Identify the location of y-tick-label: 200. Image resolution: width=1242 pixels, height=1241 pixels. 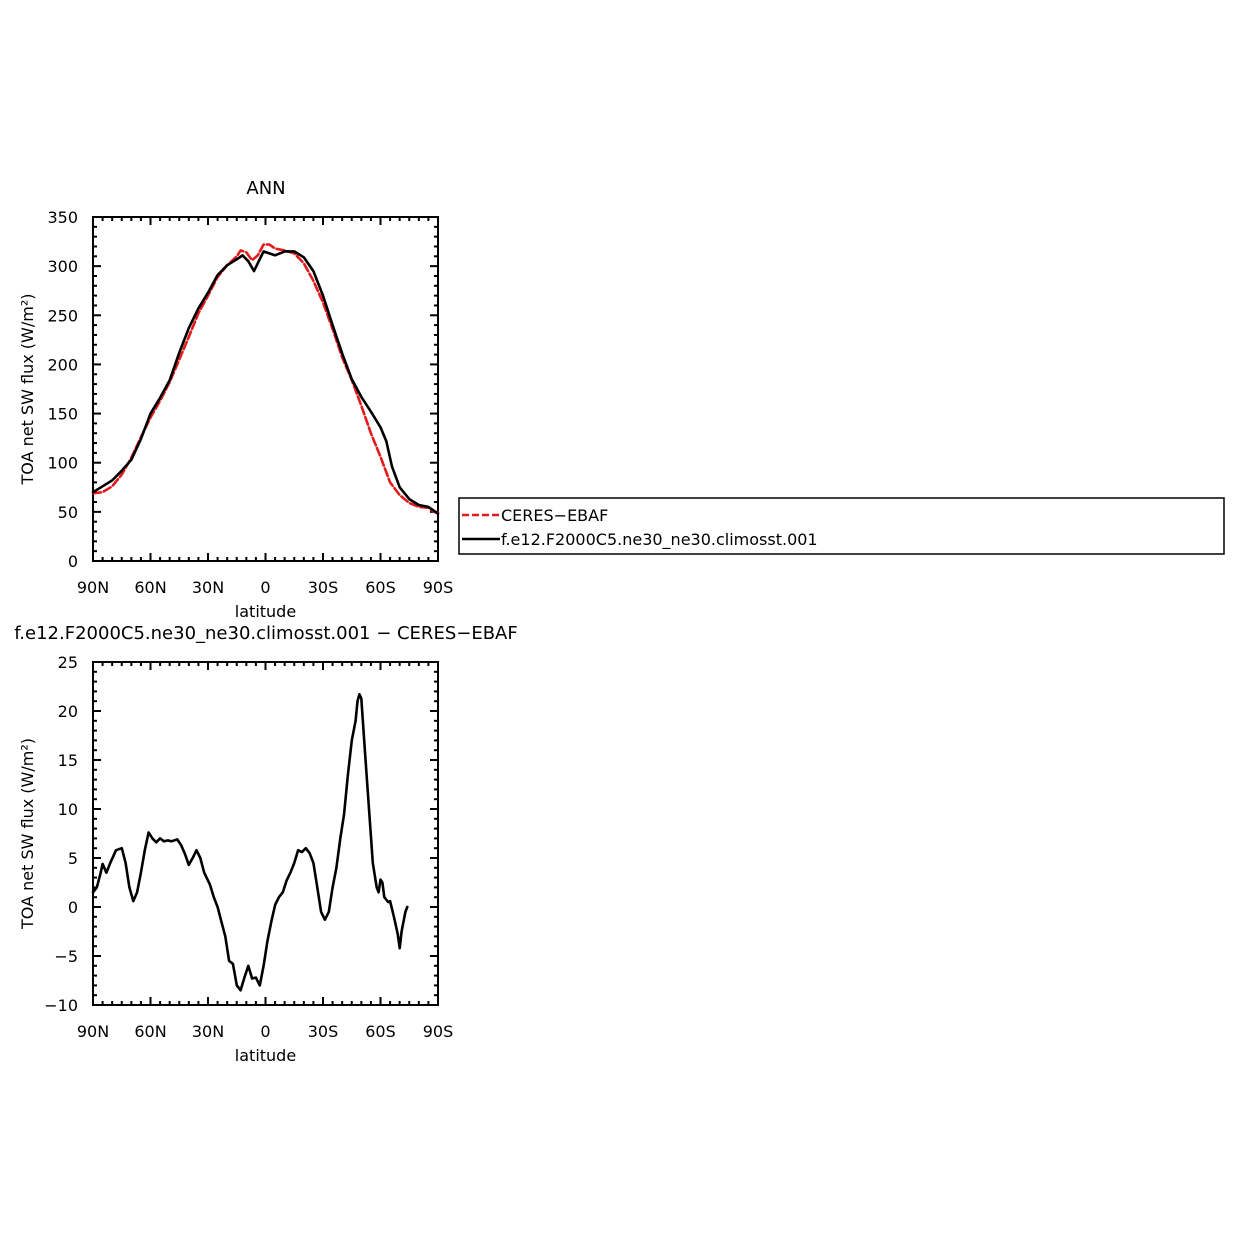
(62, 364).